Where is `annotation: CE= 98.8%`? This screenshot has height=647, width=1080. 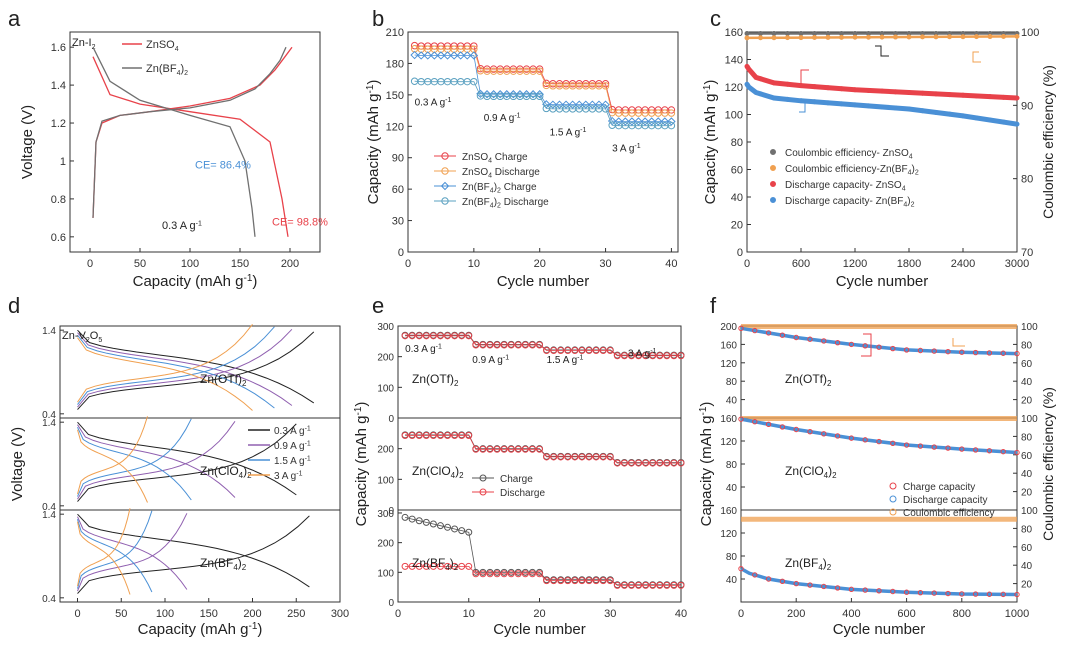 annotation: CE= 98.8% is located at coordinates (300, 222).